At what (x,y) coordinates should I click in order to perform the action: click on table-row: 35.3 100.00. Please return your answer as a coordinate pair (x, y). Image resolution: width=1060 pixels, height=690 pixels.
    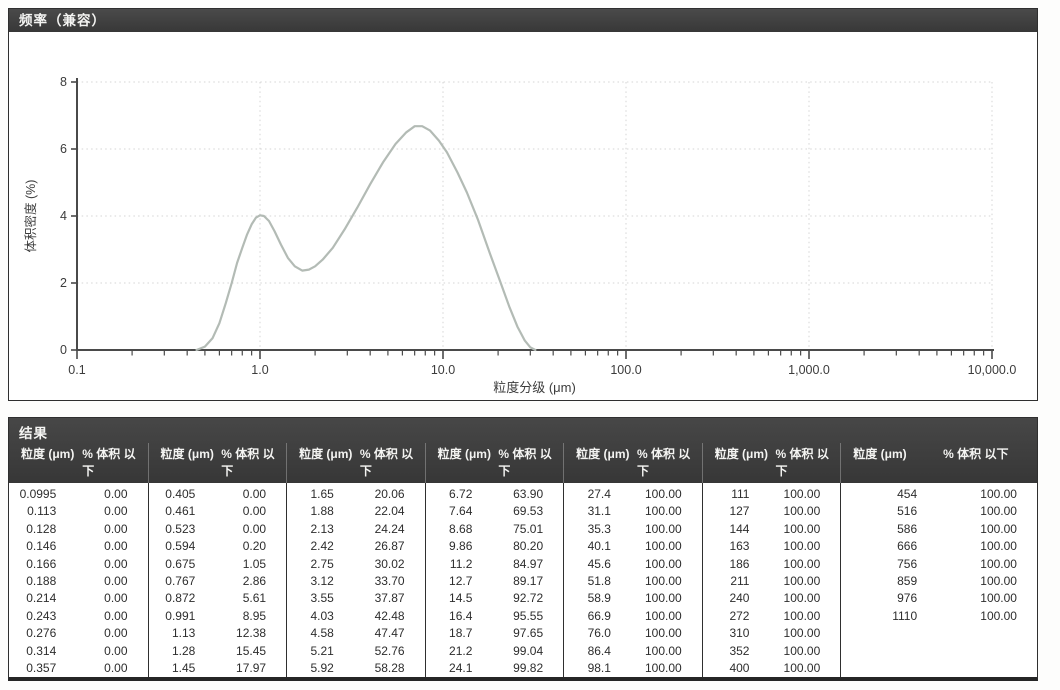
    Looking at the image, I should click on (633, 529).